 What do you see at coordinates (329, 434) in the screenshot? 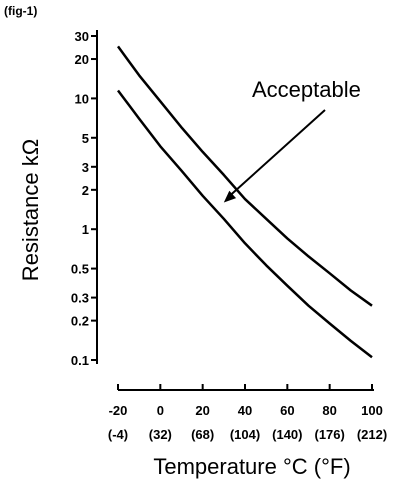
I see `x-tick-label-fahrenheit: (176)` at bounding box center [329, 434].